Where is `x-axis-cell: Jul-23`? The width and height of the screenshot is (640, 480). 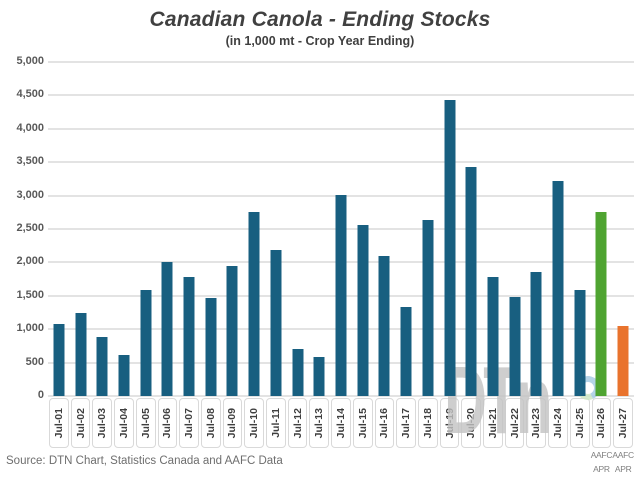
x-axis-cell: Jul-23 is located at coordinates (536, 423).